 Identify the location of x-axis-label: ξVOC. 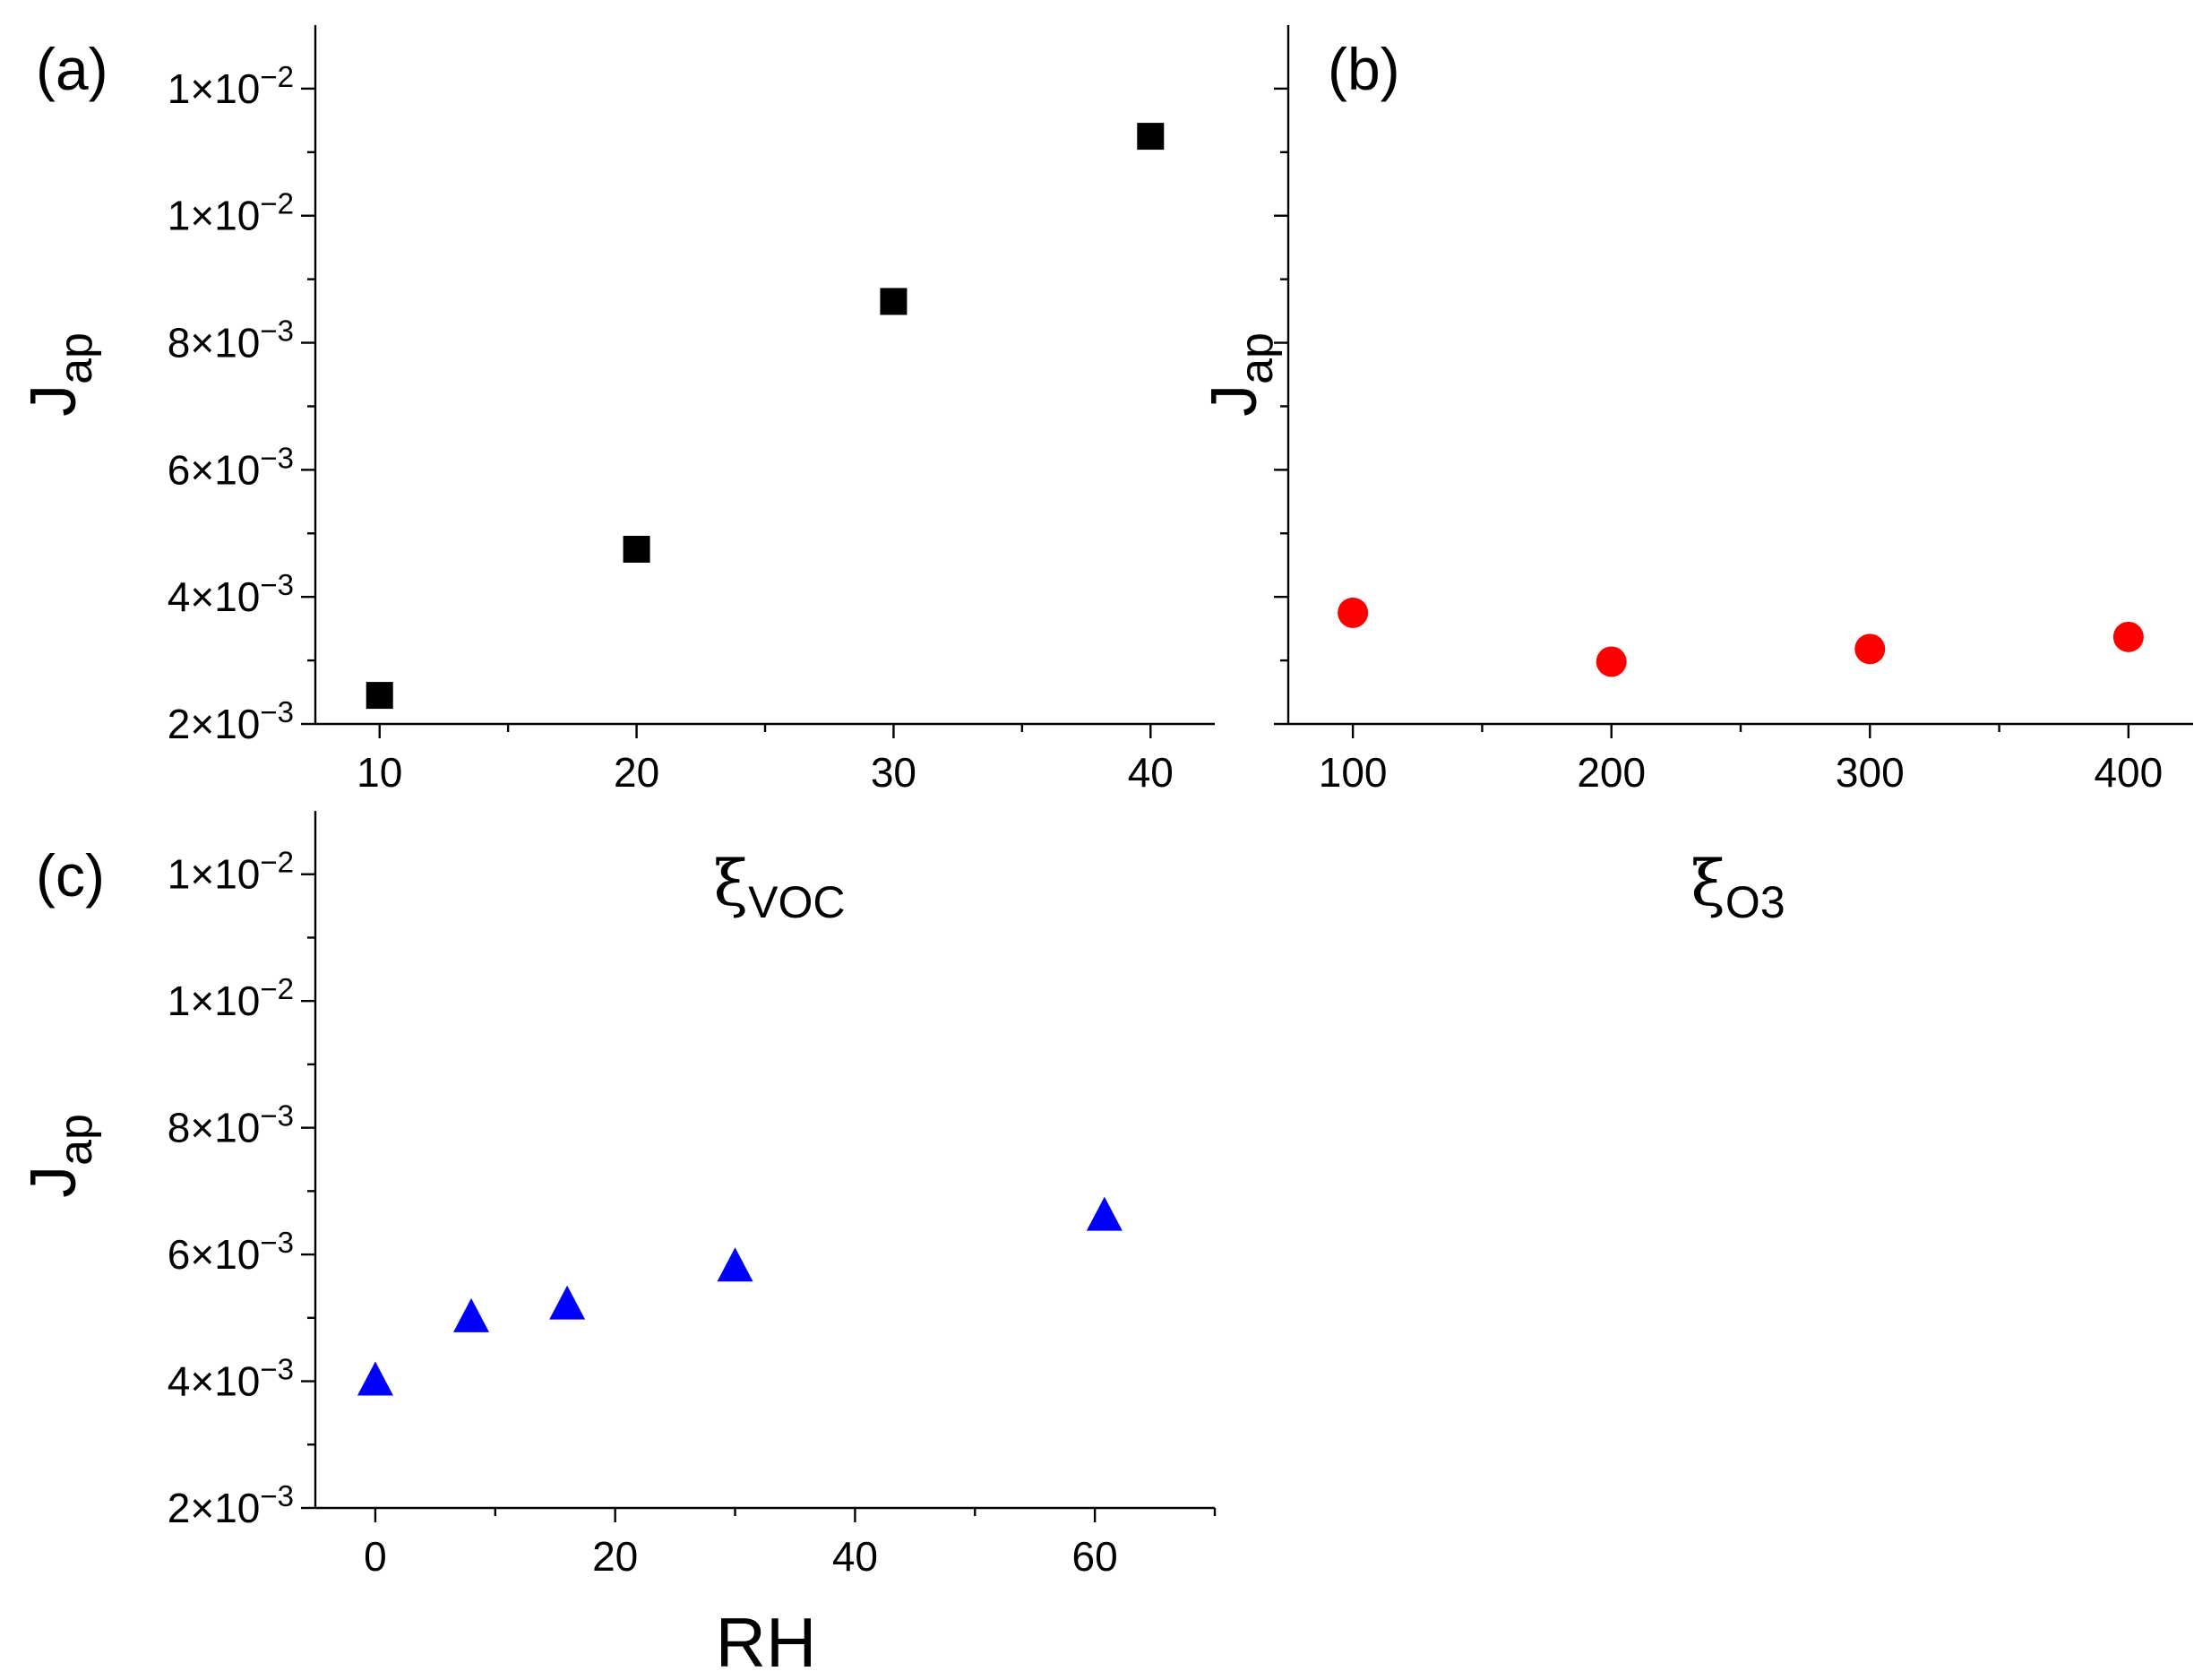
(780, 887).